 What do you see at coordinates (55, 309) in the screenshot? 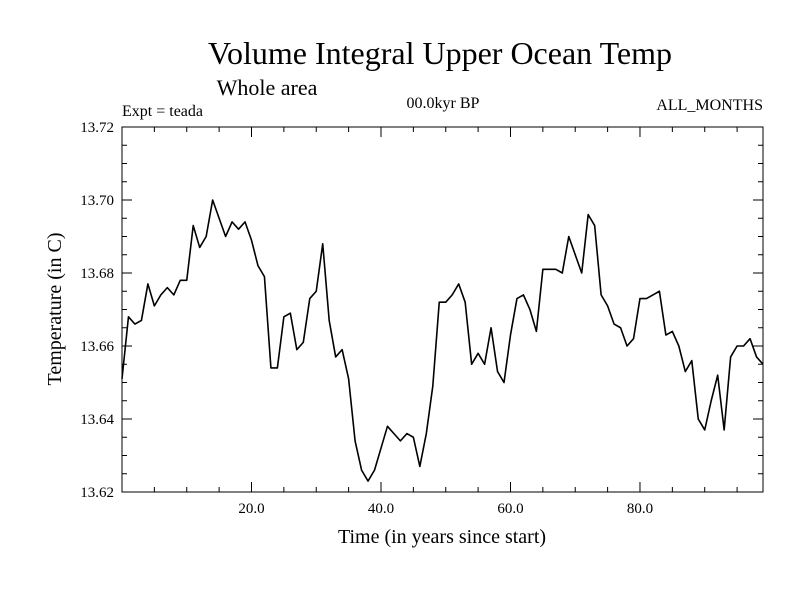
I see `y-axis-label: Temperature (in C)` at bounding box center [55, 309].